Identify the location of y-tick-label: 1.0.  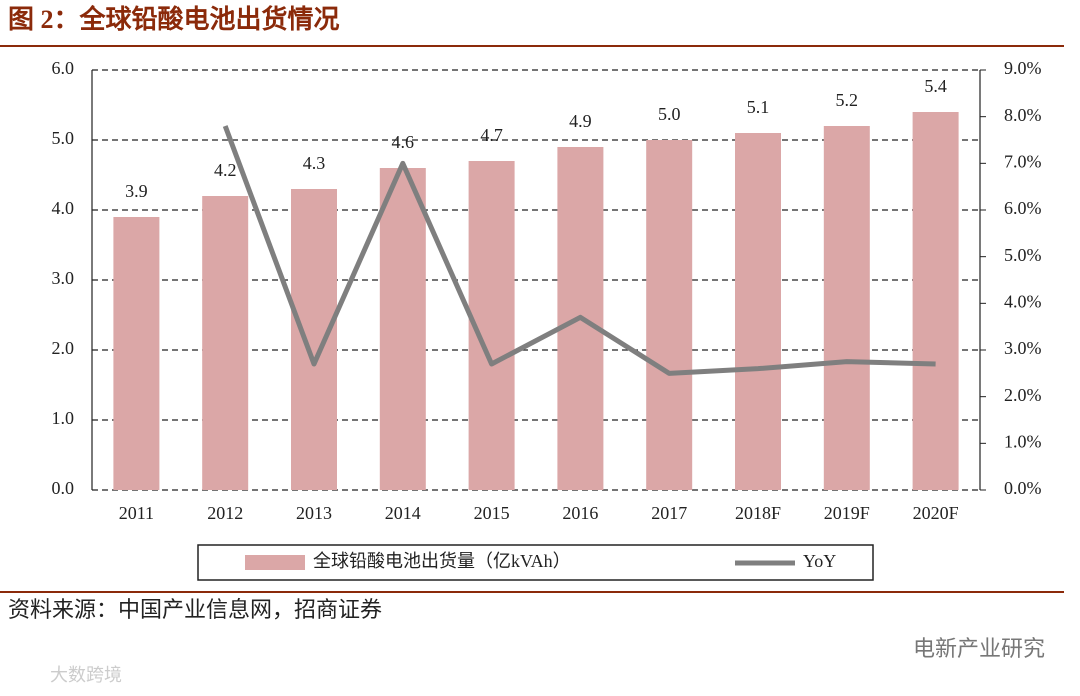
(63, 418).